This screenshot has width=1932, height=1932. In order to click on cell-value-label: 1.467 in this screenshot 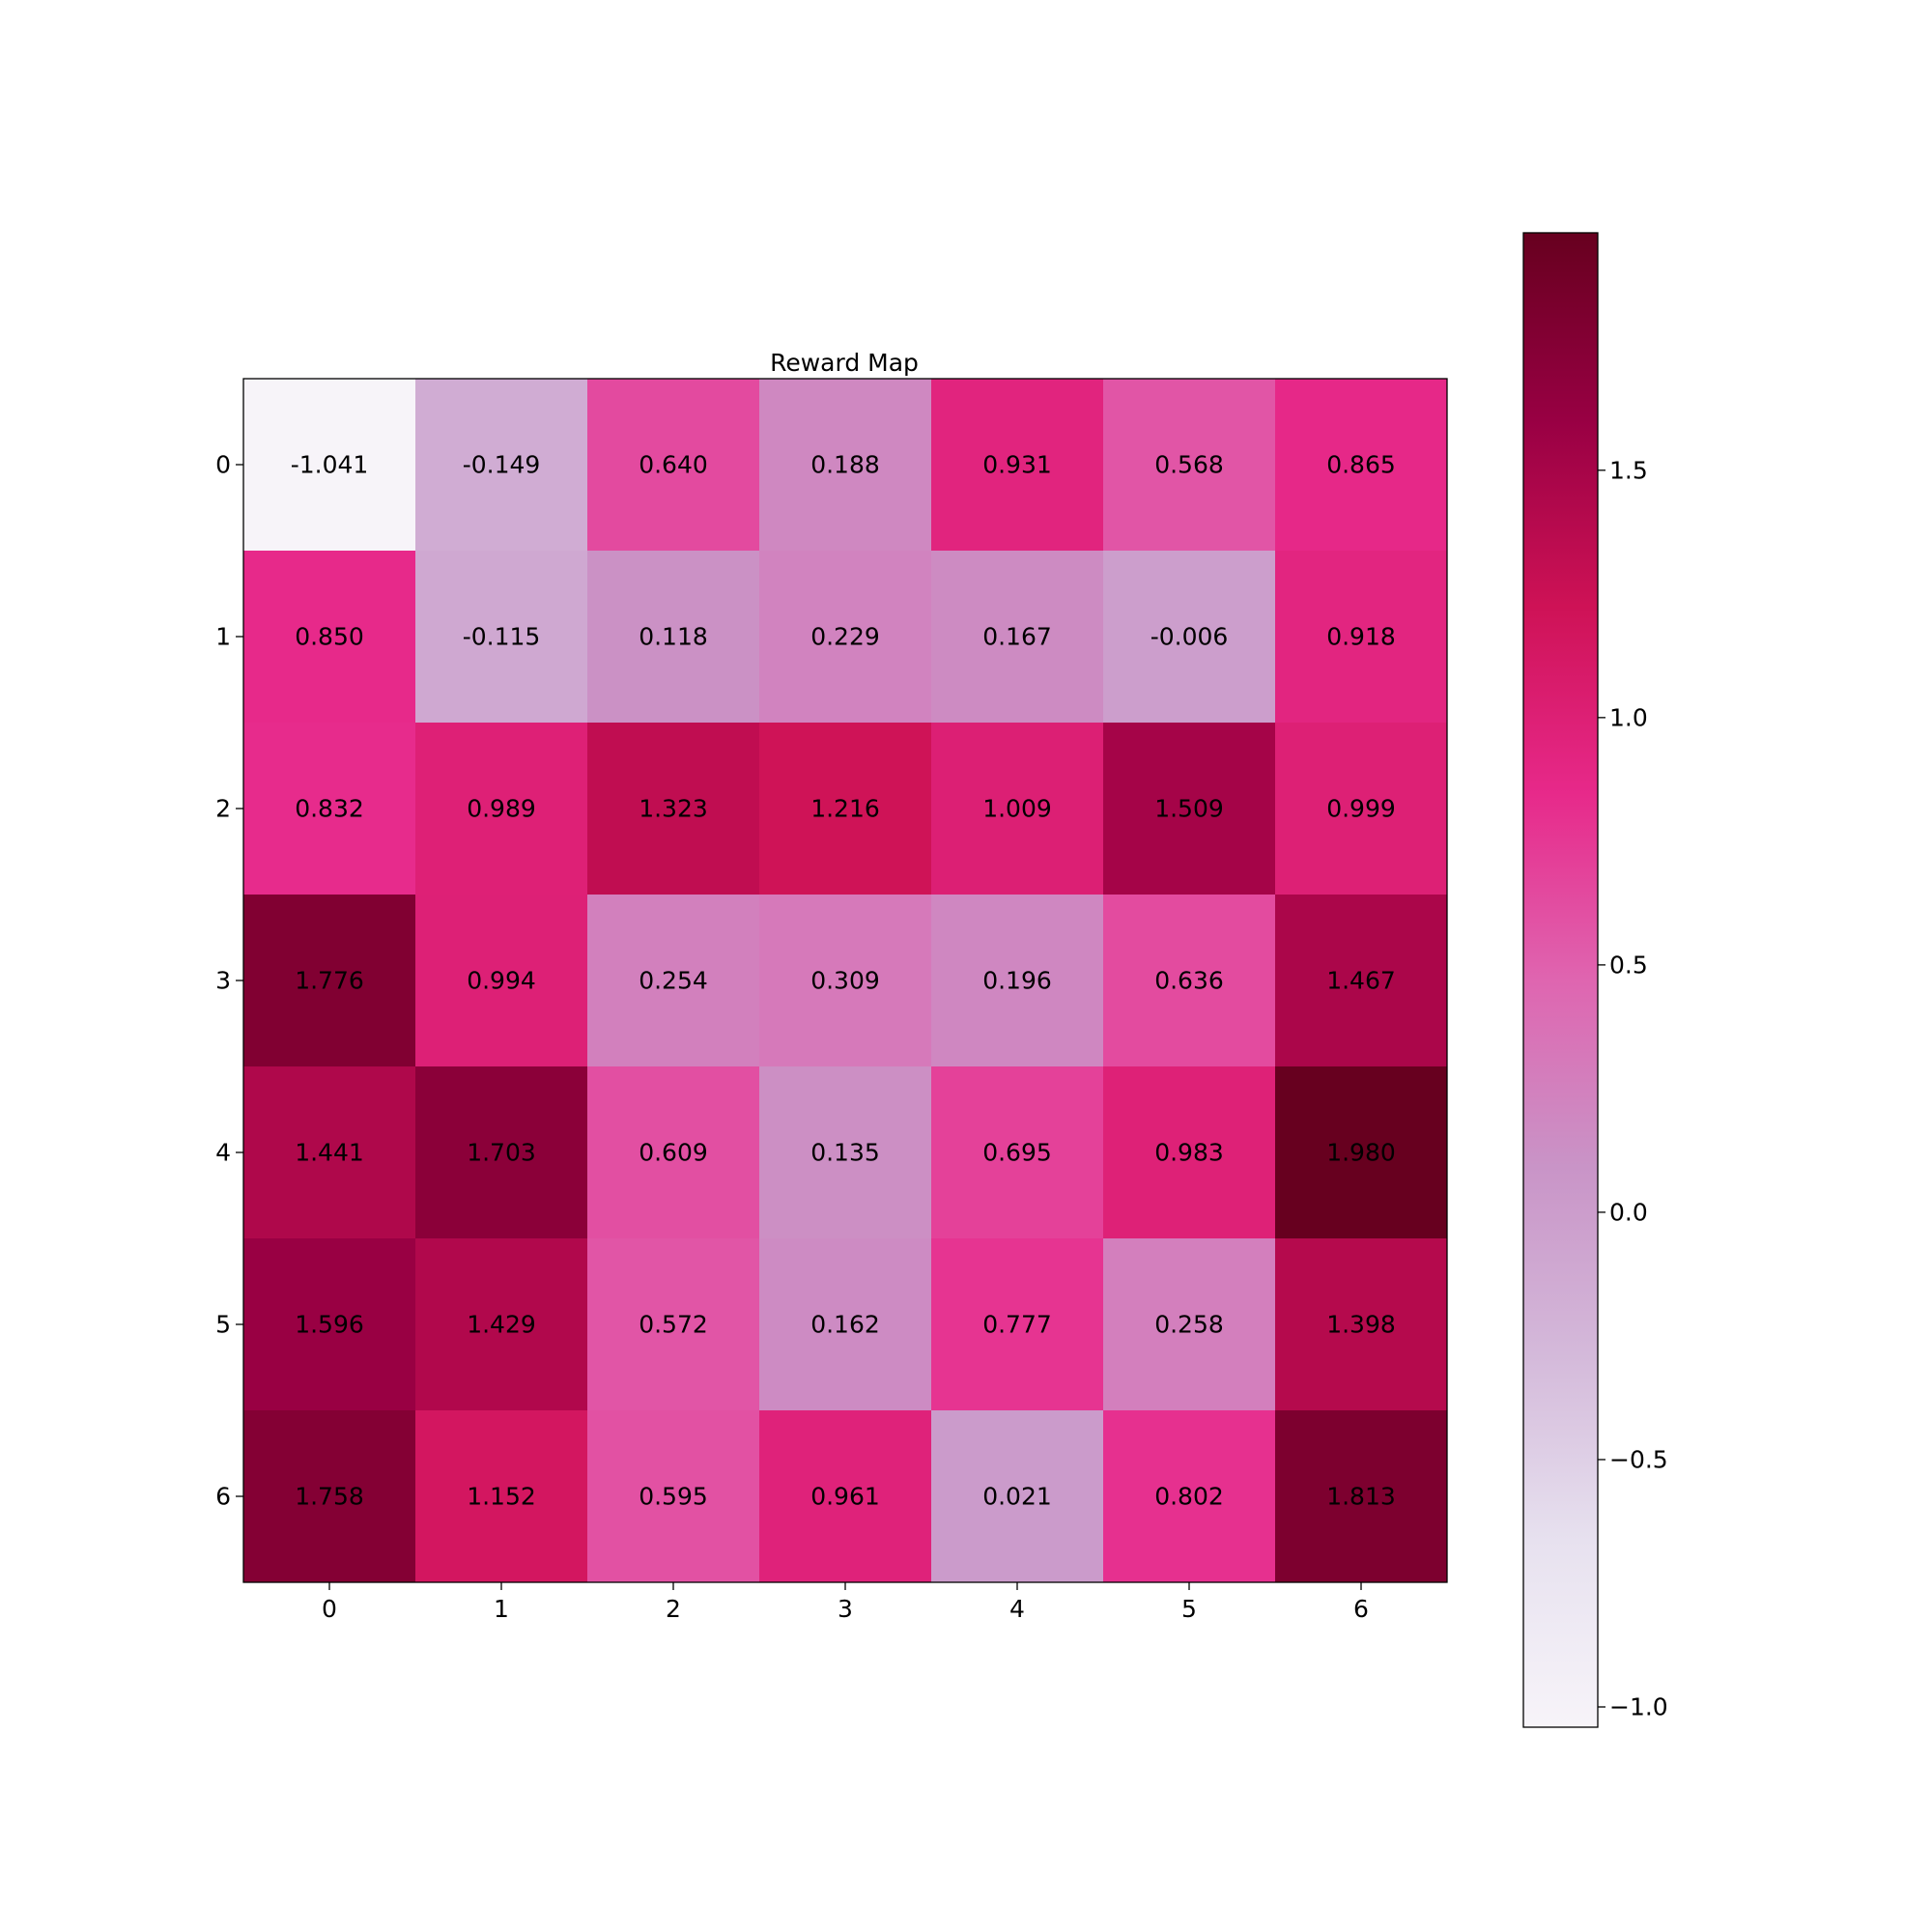, I will do `click(1361, 981)`.